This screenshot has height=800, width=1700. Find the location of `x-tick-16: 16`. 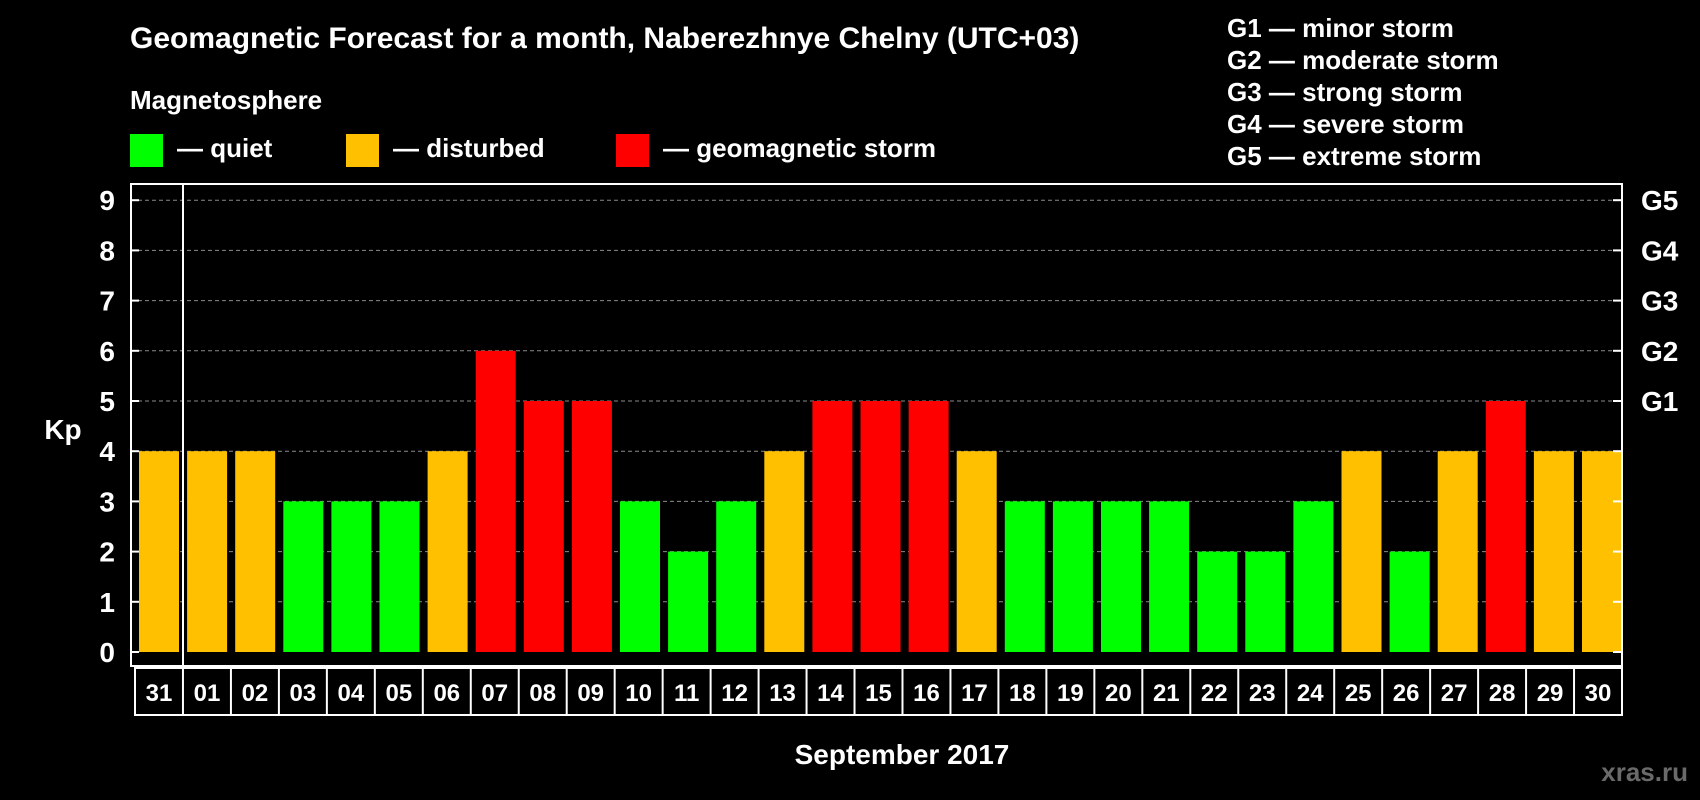

x-tick-16: 16 is located at coordinates (926, 693).